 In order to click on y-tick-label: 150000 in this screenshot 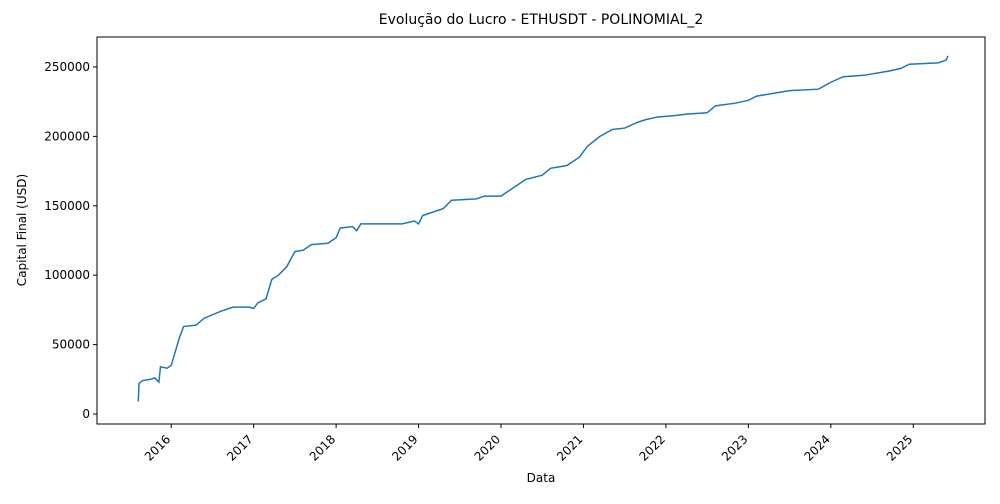, I will do `click(67, 206)`.